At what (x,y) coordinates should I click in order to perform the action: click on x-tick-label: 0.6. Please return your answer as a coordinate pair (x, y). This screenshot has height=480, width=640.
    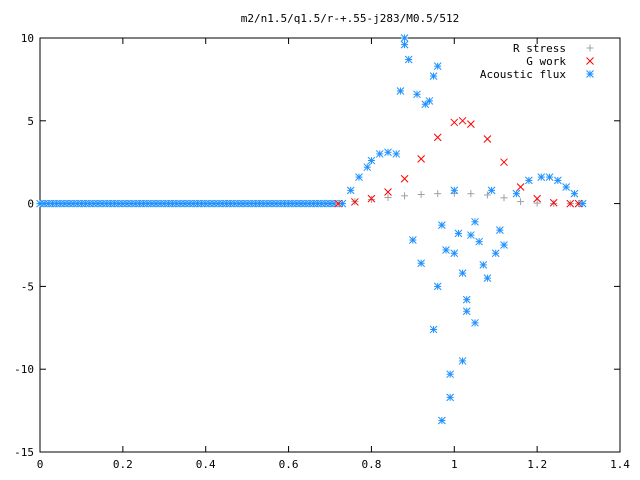
    Looking at the image, I should click on (289, 464).